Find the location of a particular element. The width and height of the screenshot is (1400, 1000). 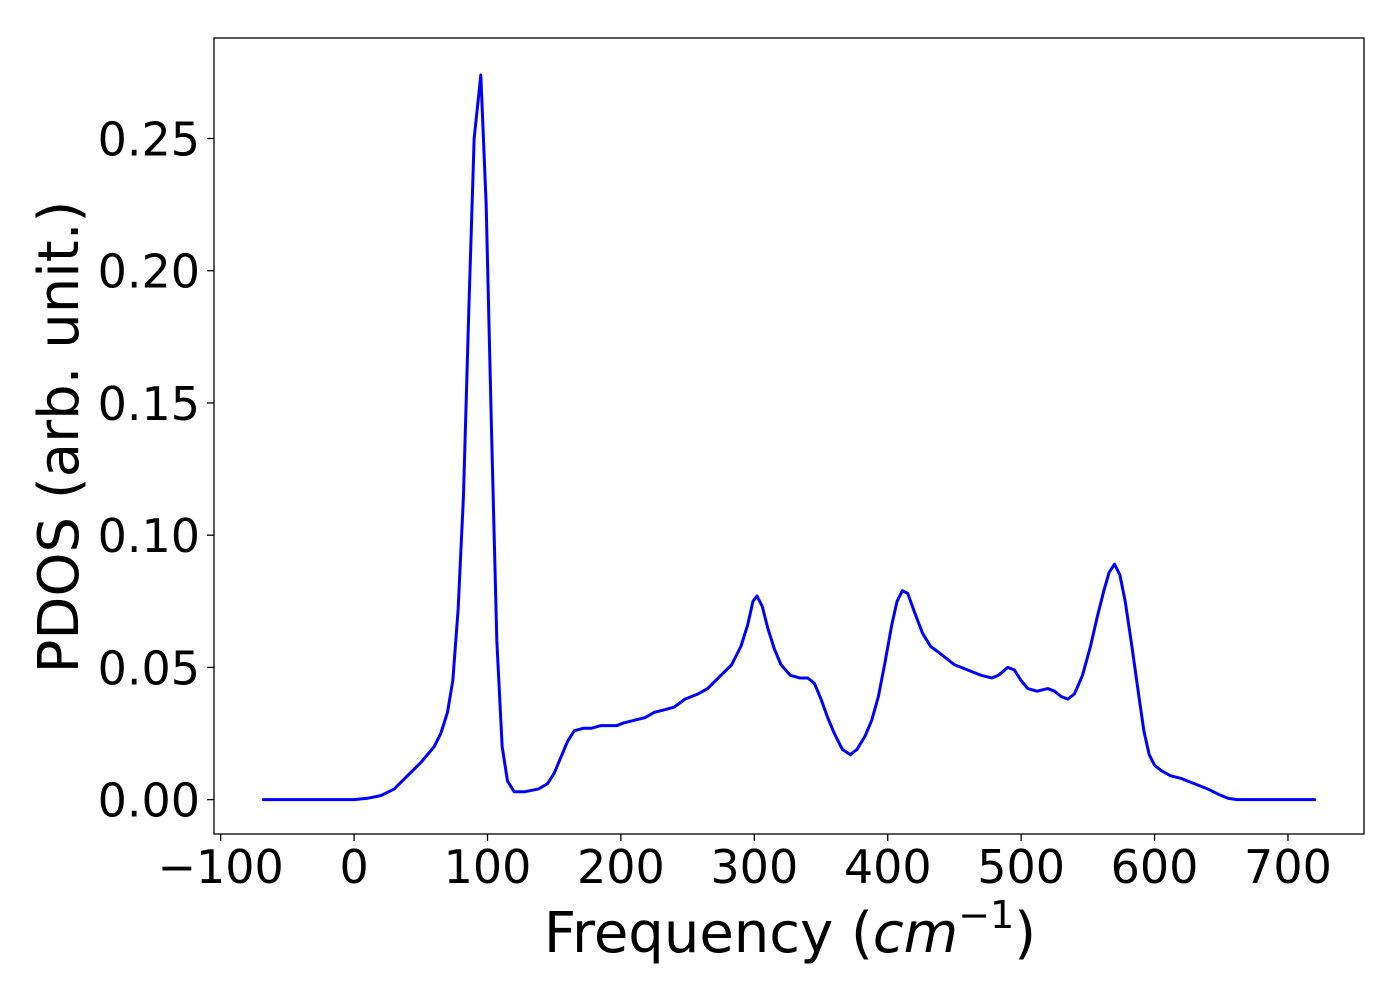

x-axis-ticks: −100 0 100 200 300 400 500 600 700 is located at coordinates (744, 864).